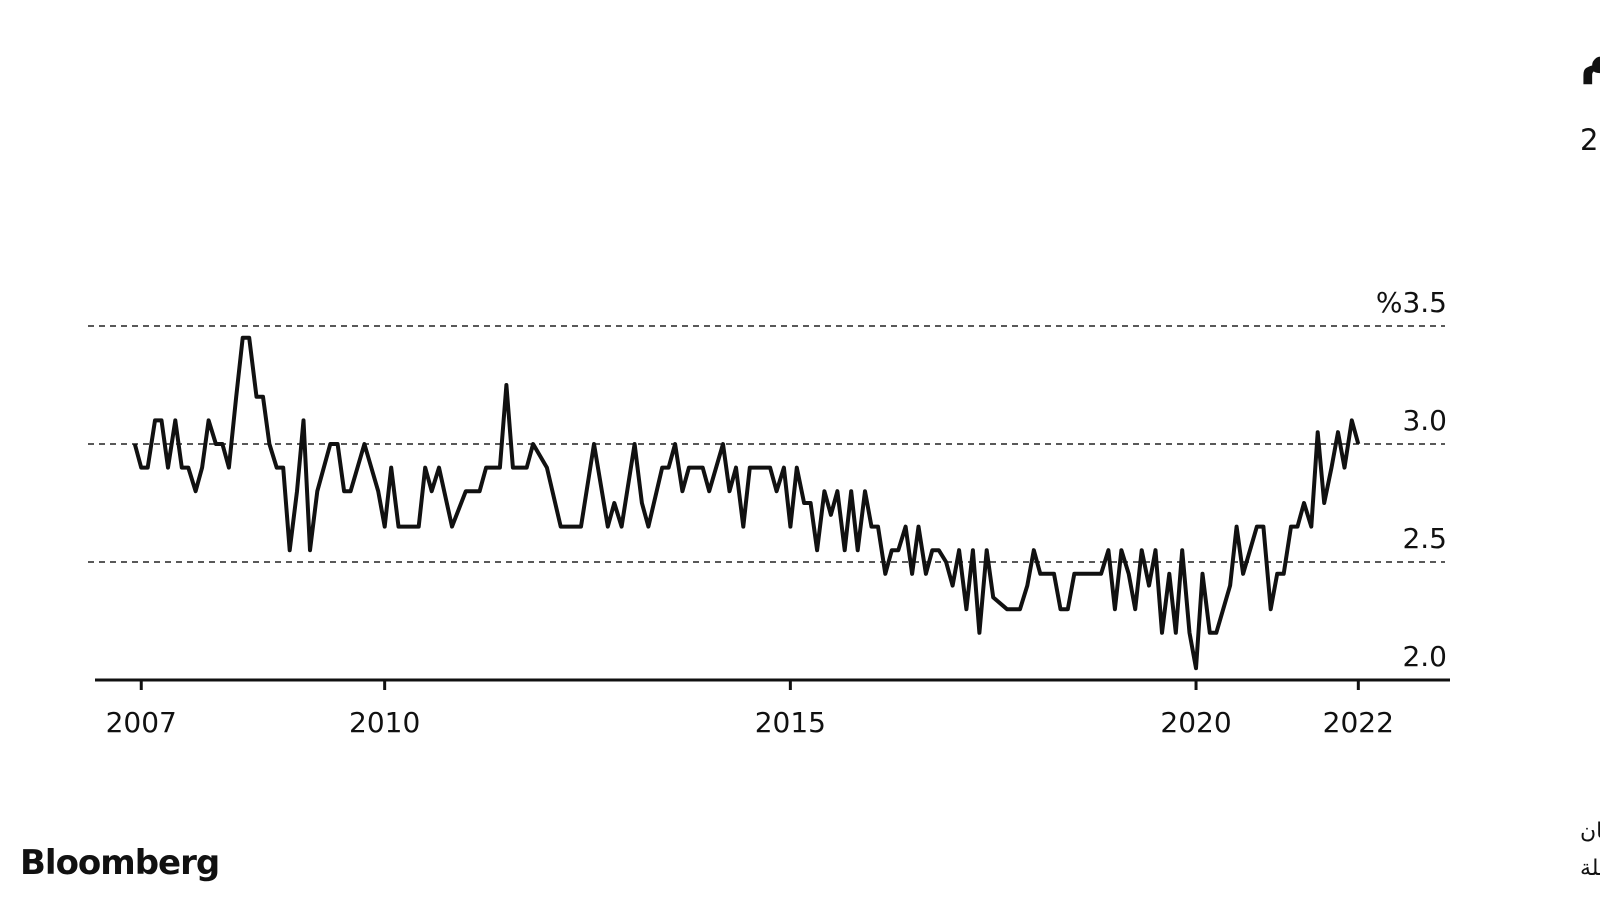 This screenshot has height=904, width=1600. Describe the element at coordinates (1424, 538) in the screenshot. I see `y-tick-label: 2.5` at that location.